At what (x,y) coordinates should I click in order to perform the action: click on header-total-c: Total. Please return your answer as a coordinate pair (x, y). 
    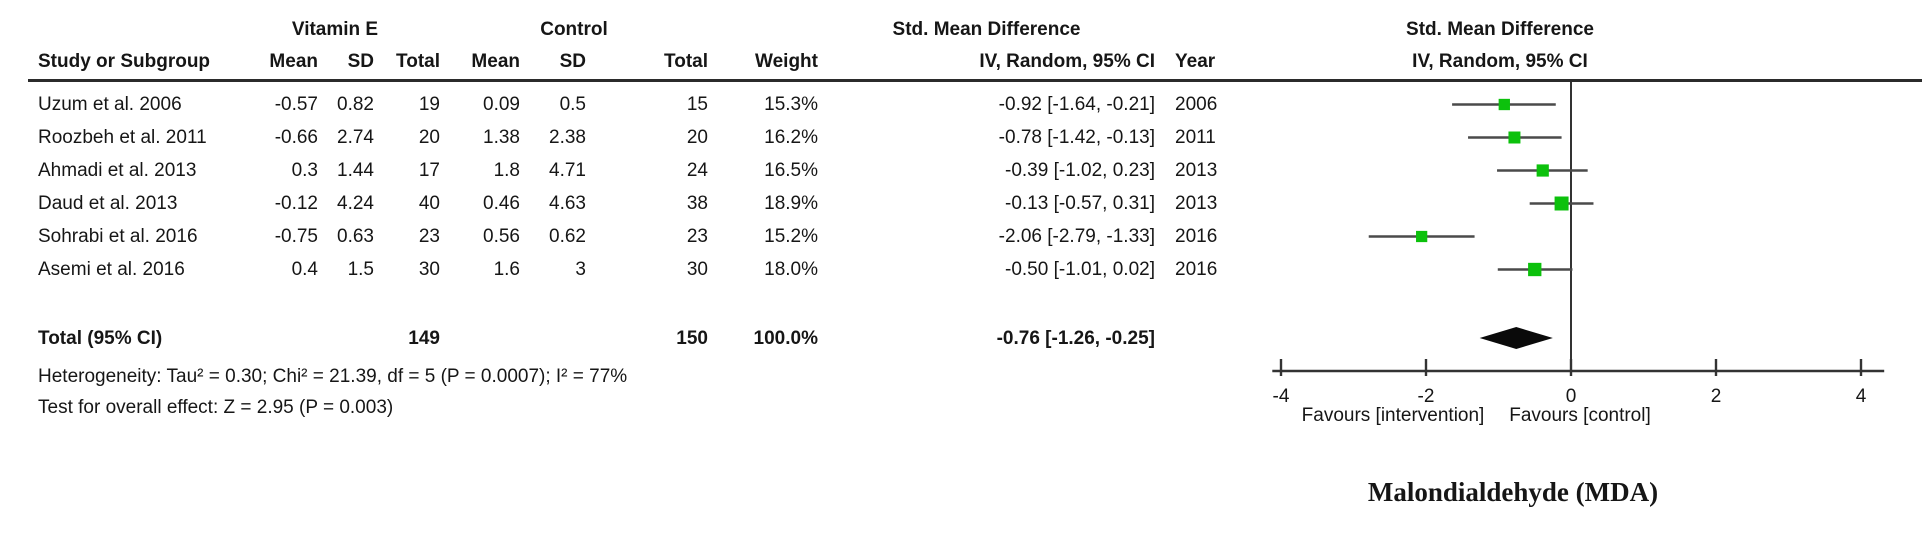
    Looking at the image, I should click on (686, 61).